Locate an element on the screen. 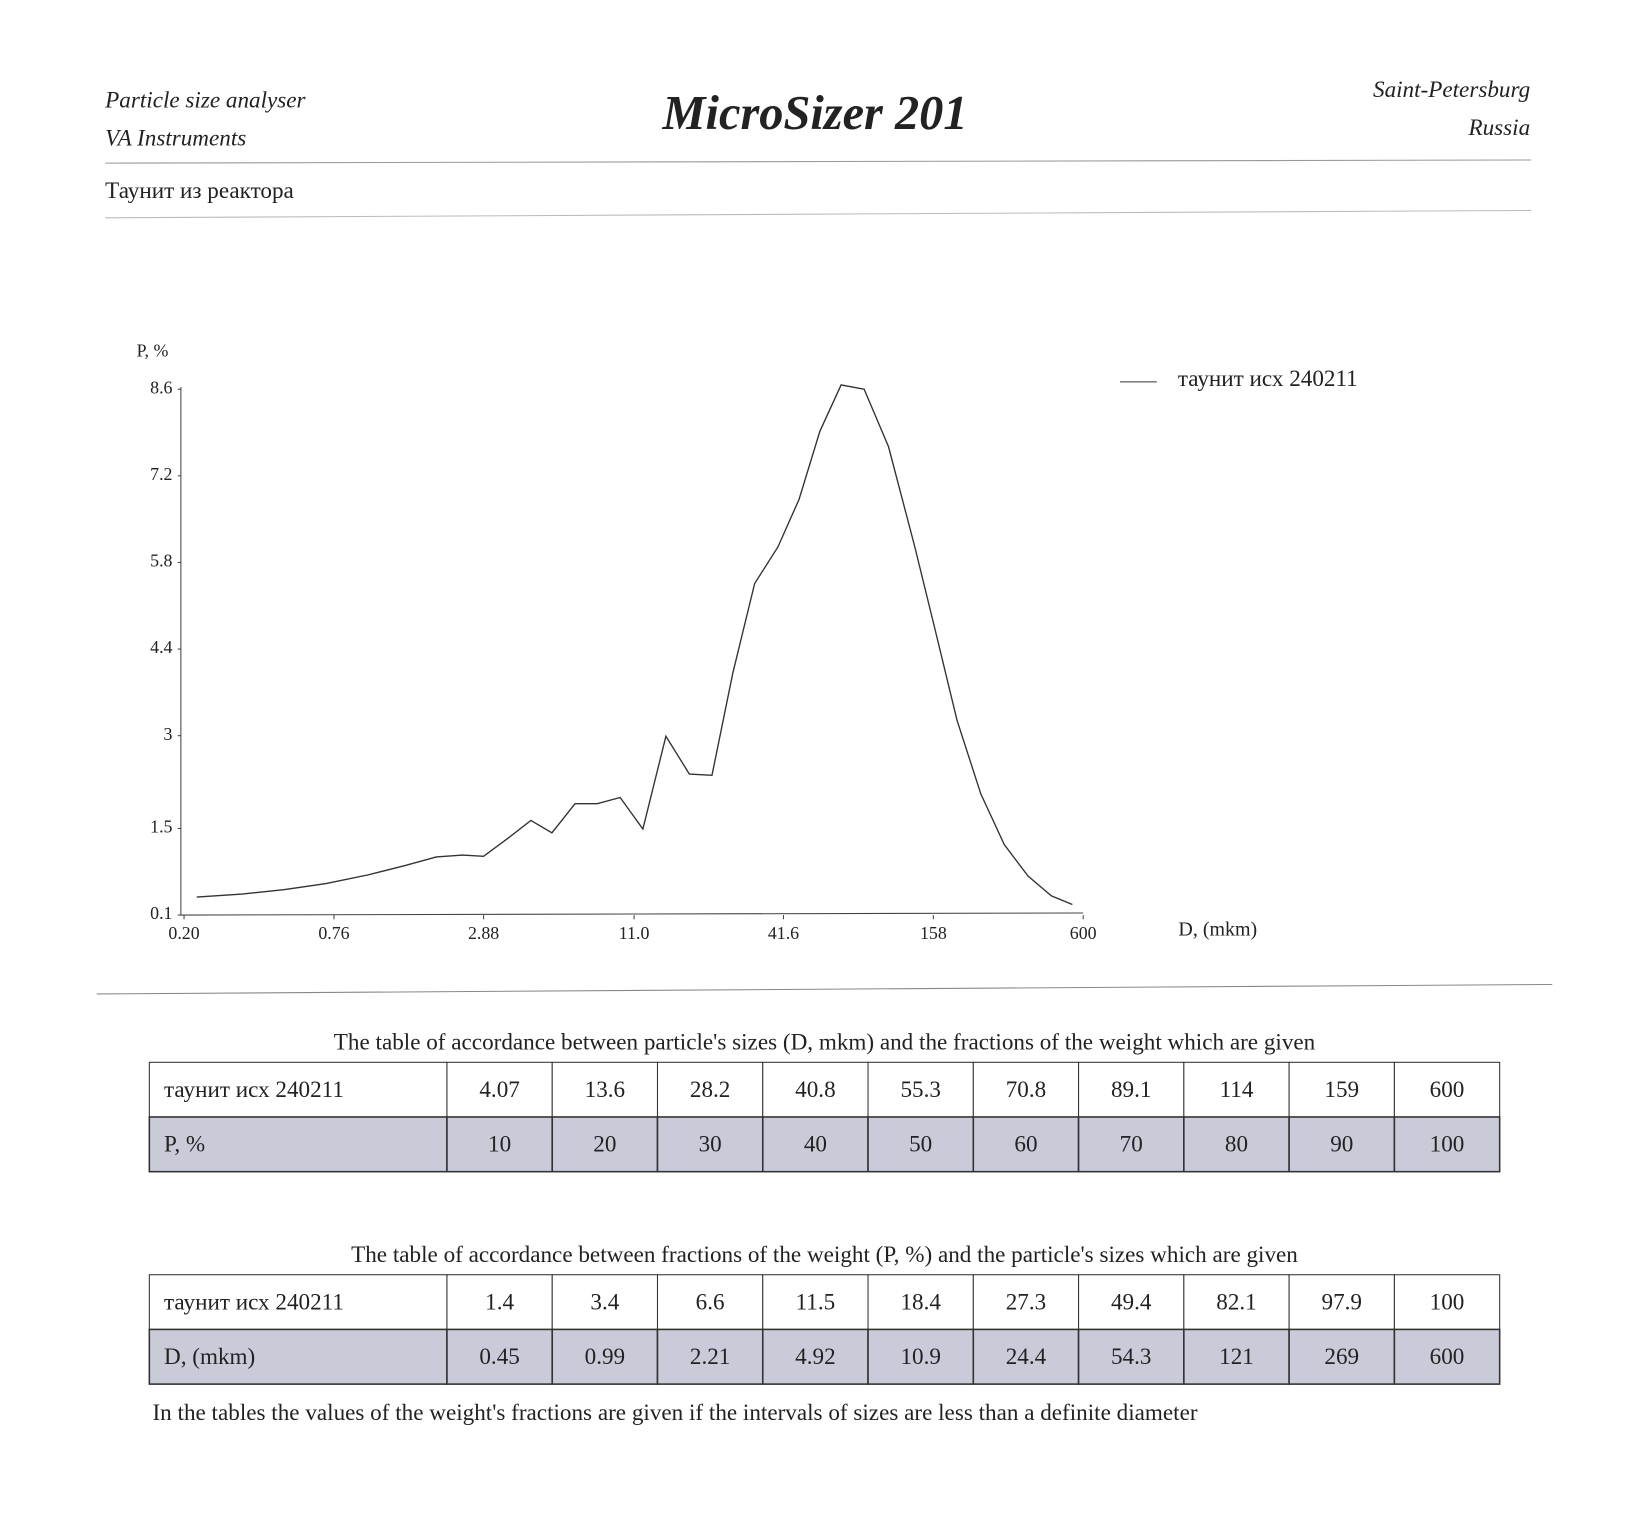 This screenshot has width=1649, height=1522. y-tick-label: 3 is located at coordinates (168, 734).